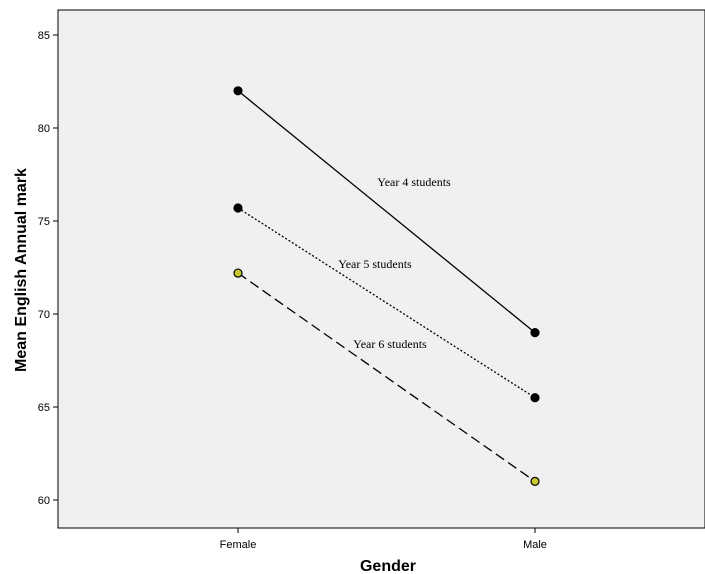  I want to click on series-label-1: Year 4 students, so click(414, 182).